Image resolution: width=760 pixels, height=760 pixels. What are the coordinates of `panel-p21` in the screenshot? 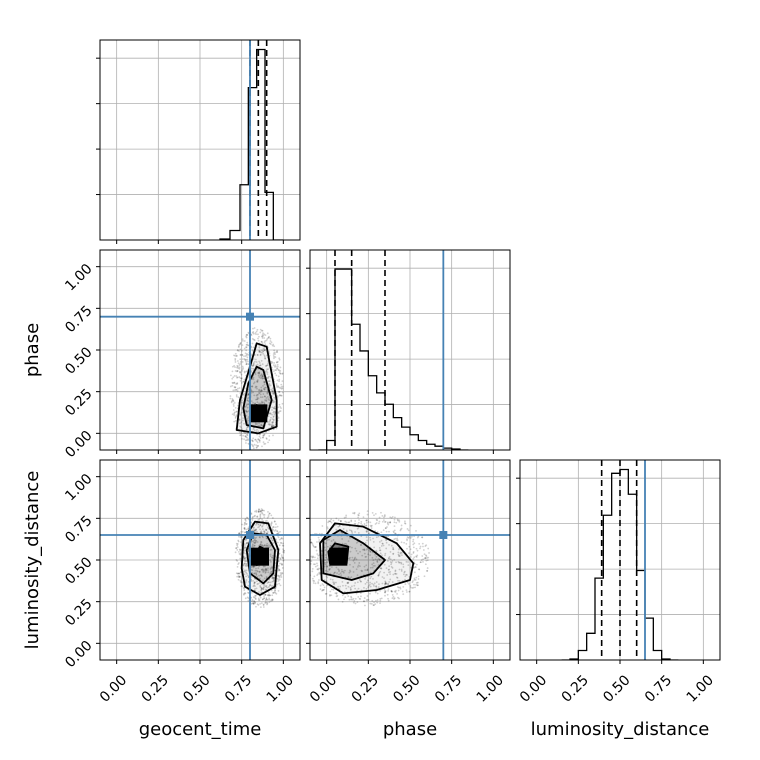 It's located at (410, 560).